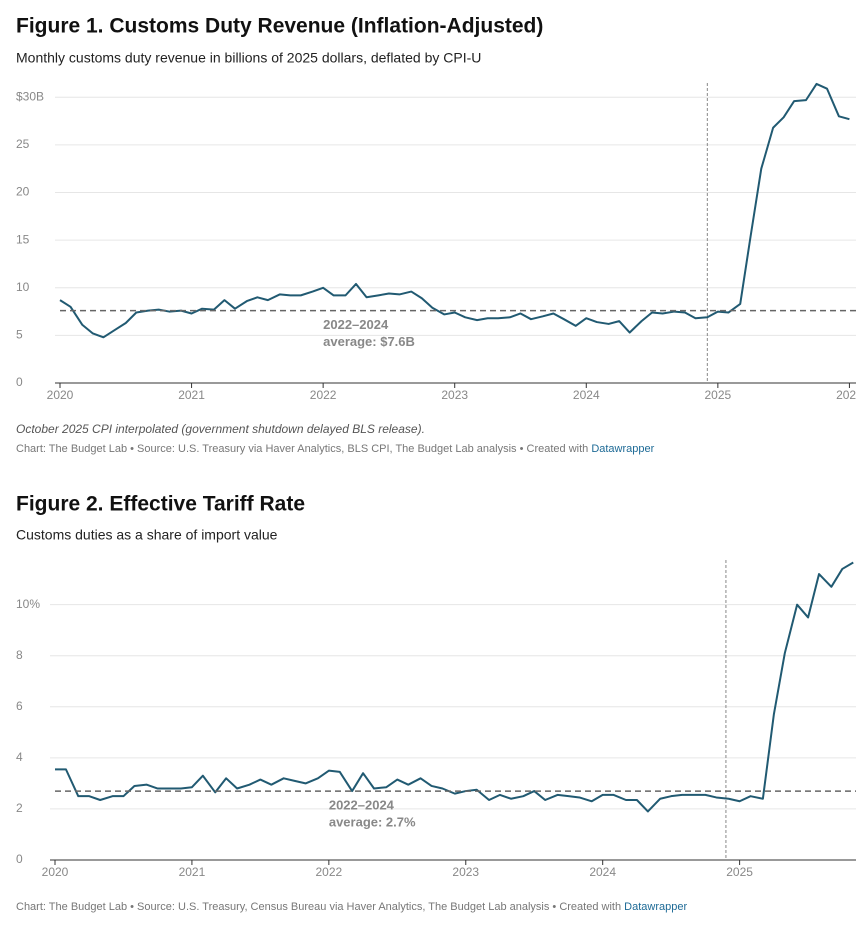 The width and height of the screenshot is (856, 952). What do you see at coordinates (369, 341) in the screenshot?
I see `reference-label: average: $7.6B` at bounding box center [369, 341].